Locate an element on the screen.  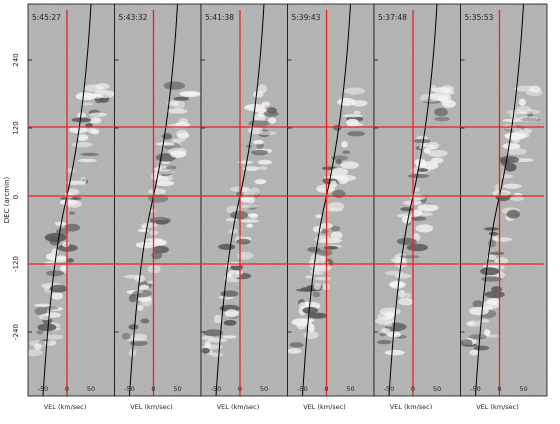
panel-border is located at coordinates (504, 200).